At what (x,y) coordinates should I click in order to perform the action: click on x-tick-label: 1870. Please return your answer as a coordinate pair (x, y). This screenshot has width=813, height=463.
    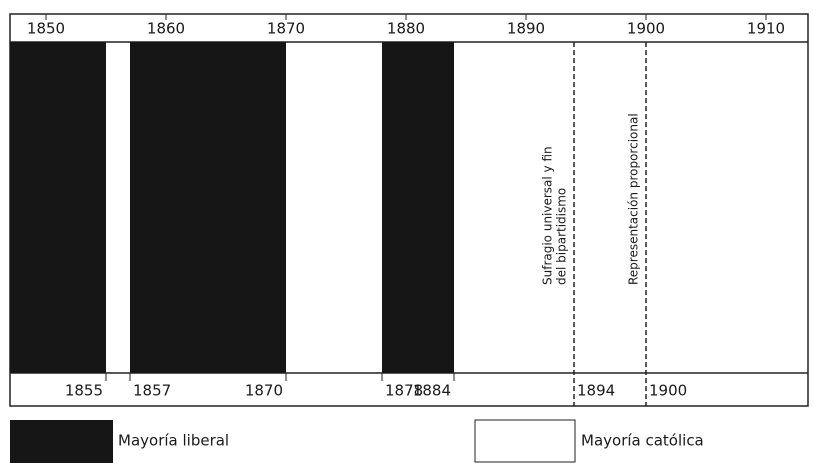
    Looking at the image, I should click on (286, 29).